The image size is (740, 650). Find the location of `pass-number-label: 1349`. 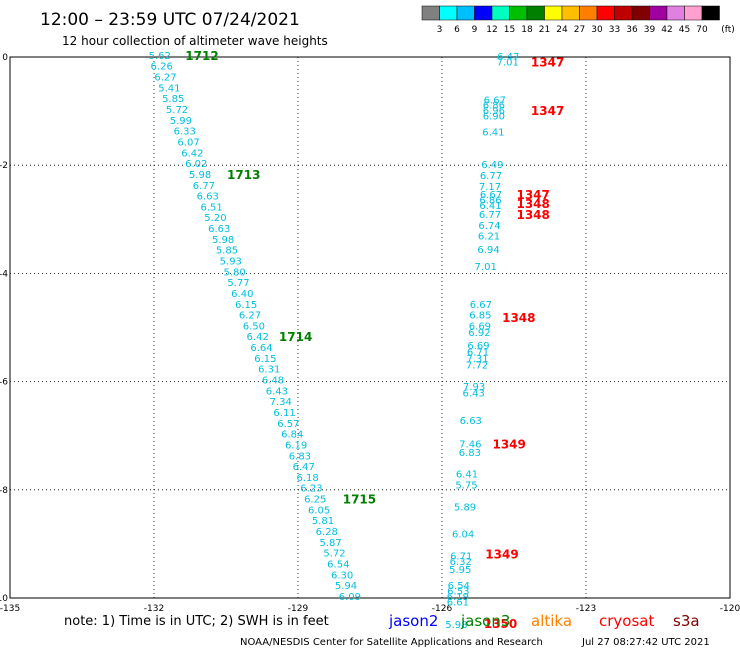

pass-number-label: 1349 is located at coordinates (508, 444).